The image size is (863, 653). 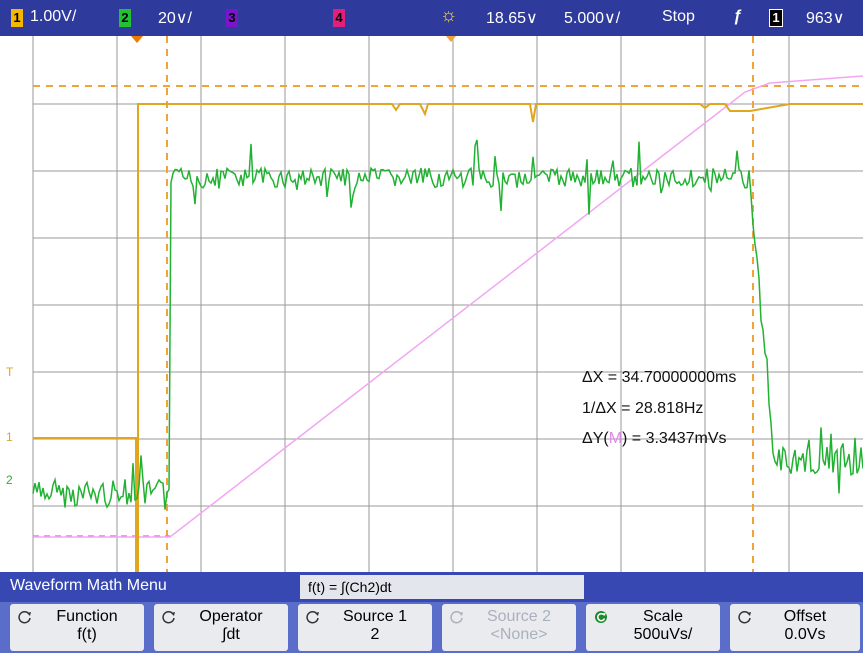 What do you see at coordinates (519, 634) in the screenshot?
I see `source-2-value: <None>` at bounding box center [519, 634].